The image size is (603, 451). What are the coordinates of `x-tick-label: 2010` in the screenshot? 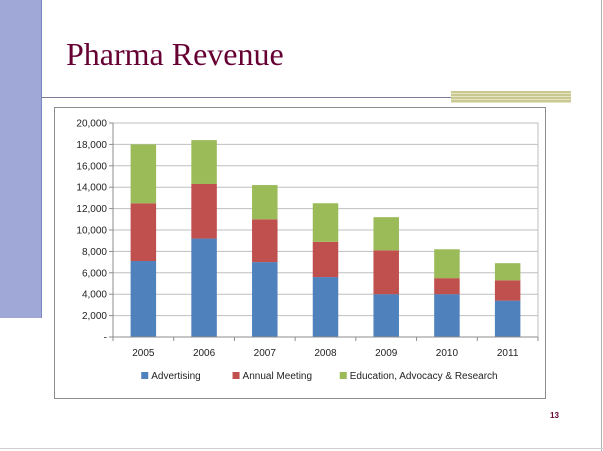 It's located at (447, 353).